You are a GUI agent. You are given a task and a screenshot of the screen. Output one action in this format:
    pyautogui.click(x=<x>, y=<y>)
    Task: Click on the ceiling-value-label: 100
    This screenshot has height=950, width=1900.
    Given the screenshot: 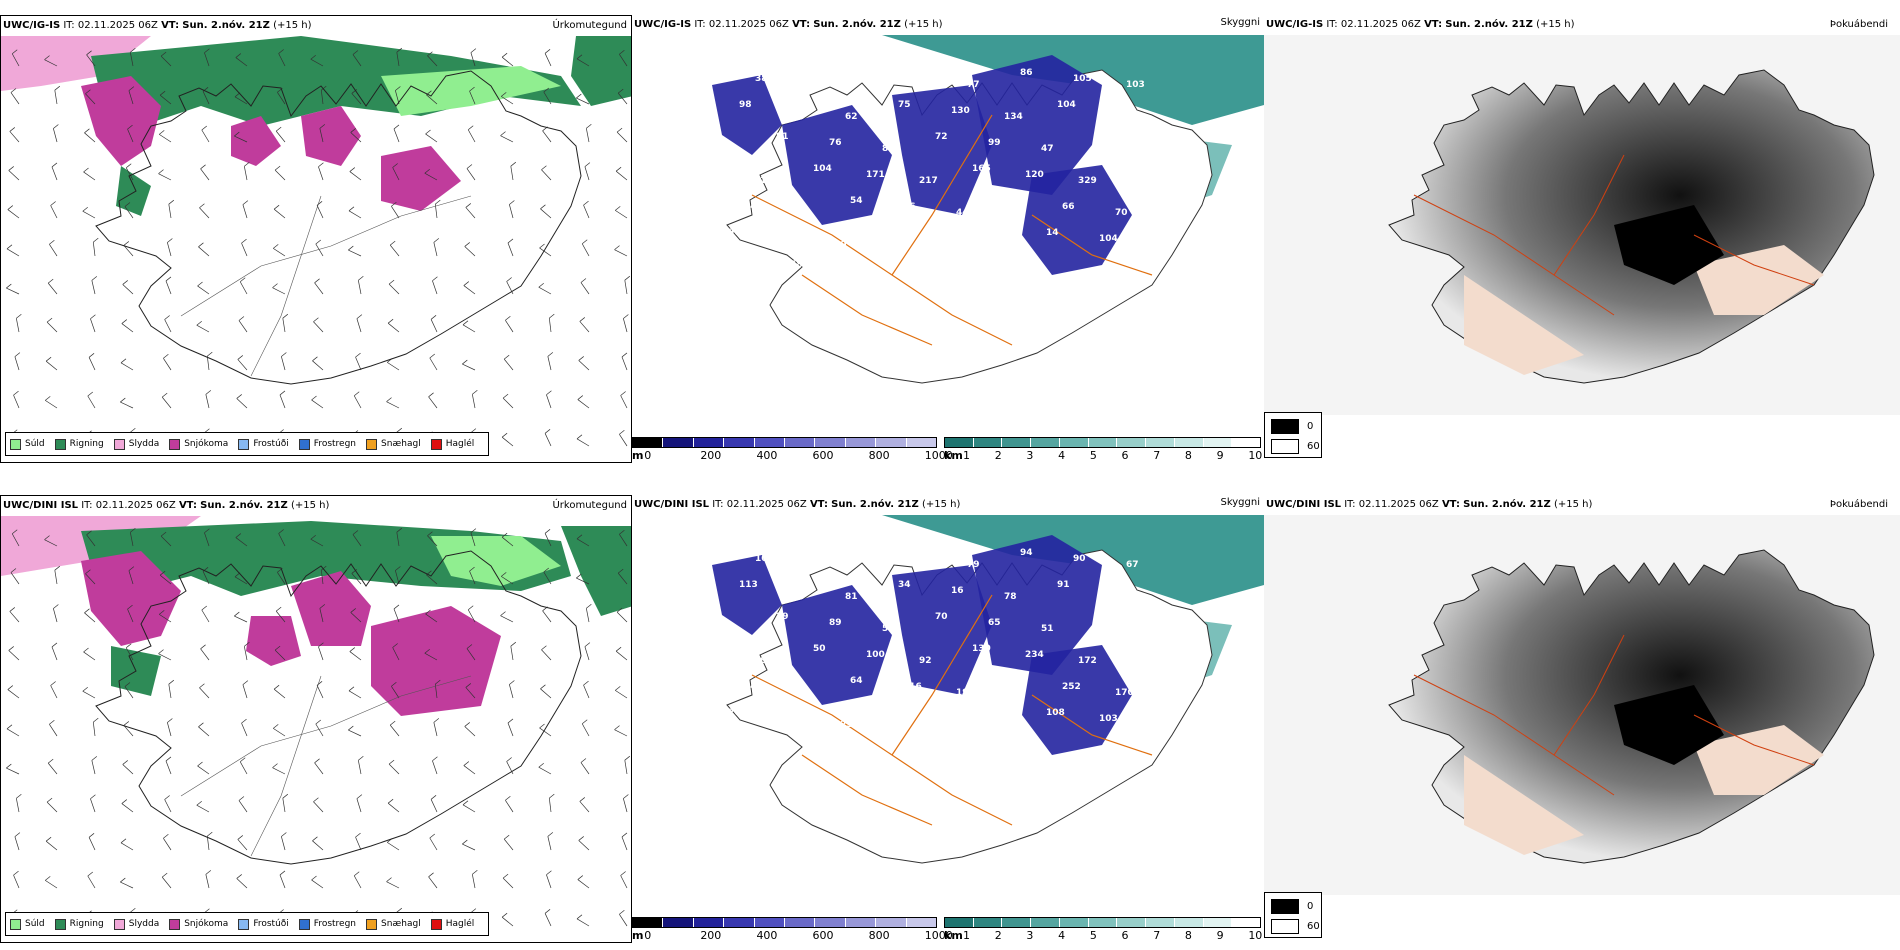 What is the action you would take?
    pyautogui.click(x=875, y=655)
    